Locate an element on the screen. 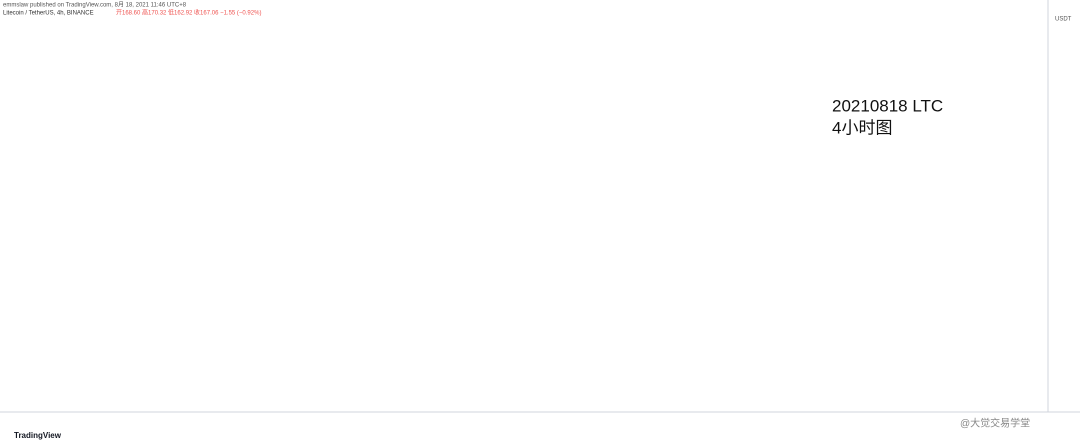  credit: @大觉交易学堂 is located at coordinates (995, 423).